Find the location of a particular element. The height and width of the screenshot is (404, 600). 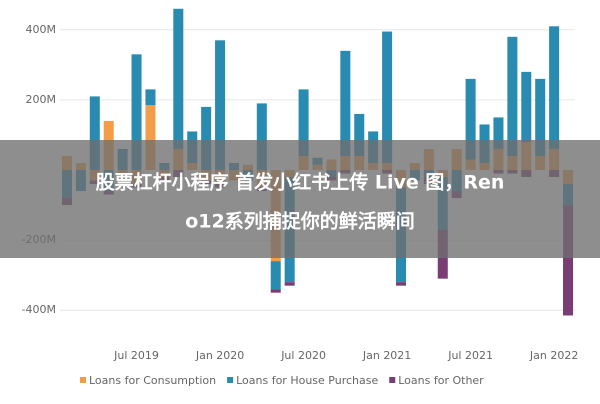

banner-line: 股票杠杆小程序 首发小红书上传 Live 图，Ren is located at coordinates (300, 182).